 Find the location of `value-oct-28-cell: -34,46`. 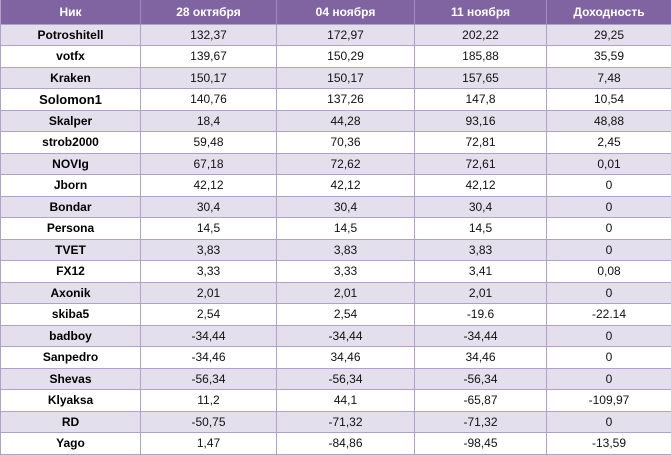

value-oct-28-cell: -34,46 is located at coordinates (209, 358).